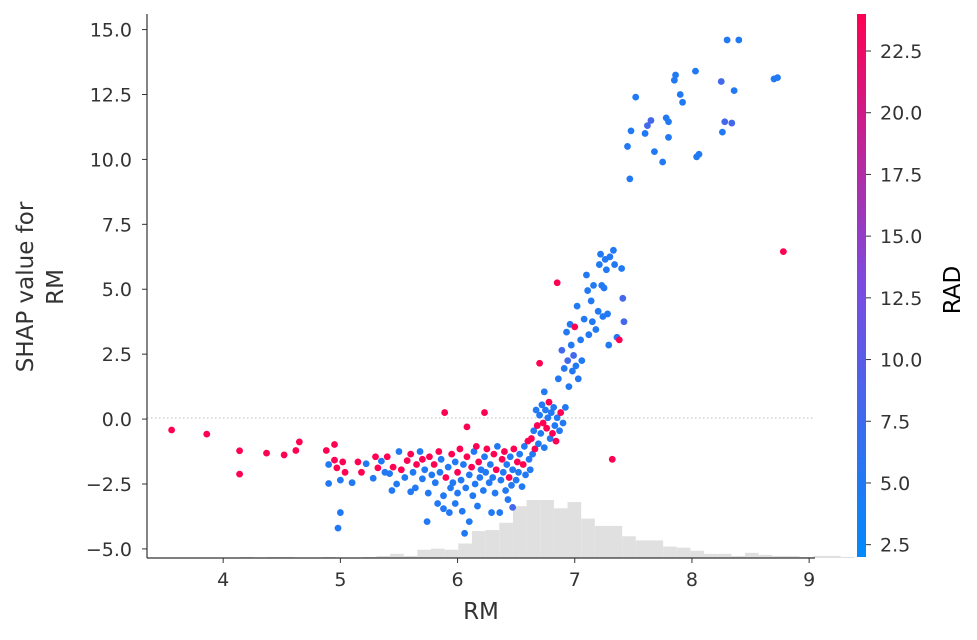 The height and width of the screenshot is (640, 977). Describe the element at coordinates (117, 420) in the screenshot. I see `y-tick-label: 0.0` at that location.